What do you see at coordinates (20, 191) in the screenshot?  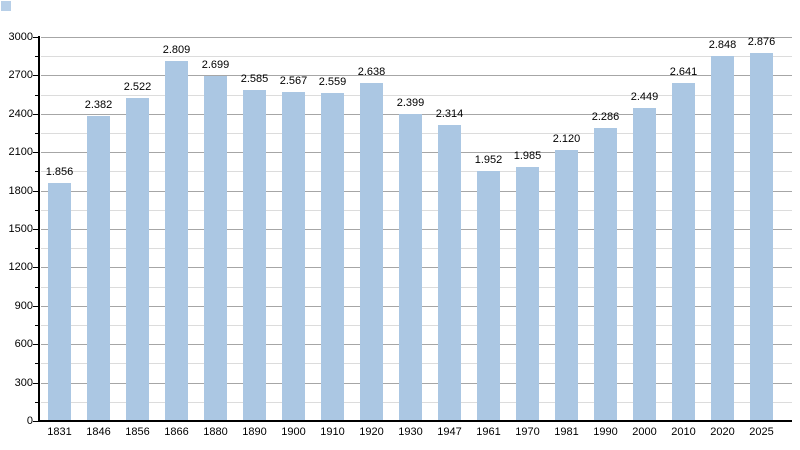 I see `y-tick-label: 1800` at bounding box center [20, 191].